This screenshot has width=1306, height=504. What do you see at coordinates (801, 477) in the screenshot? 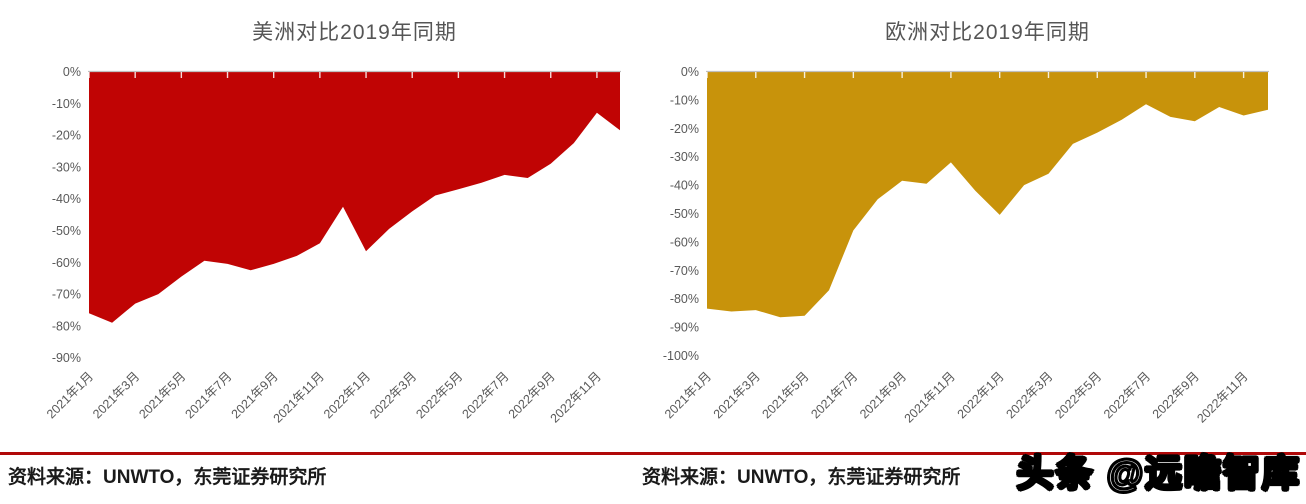
I see `source-note-right: 资料来源：UNWTO，东莞证券研究所` at bounding box center [801, 477].